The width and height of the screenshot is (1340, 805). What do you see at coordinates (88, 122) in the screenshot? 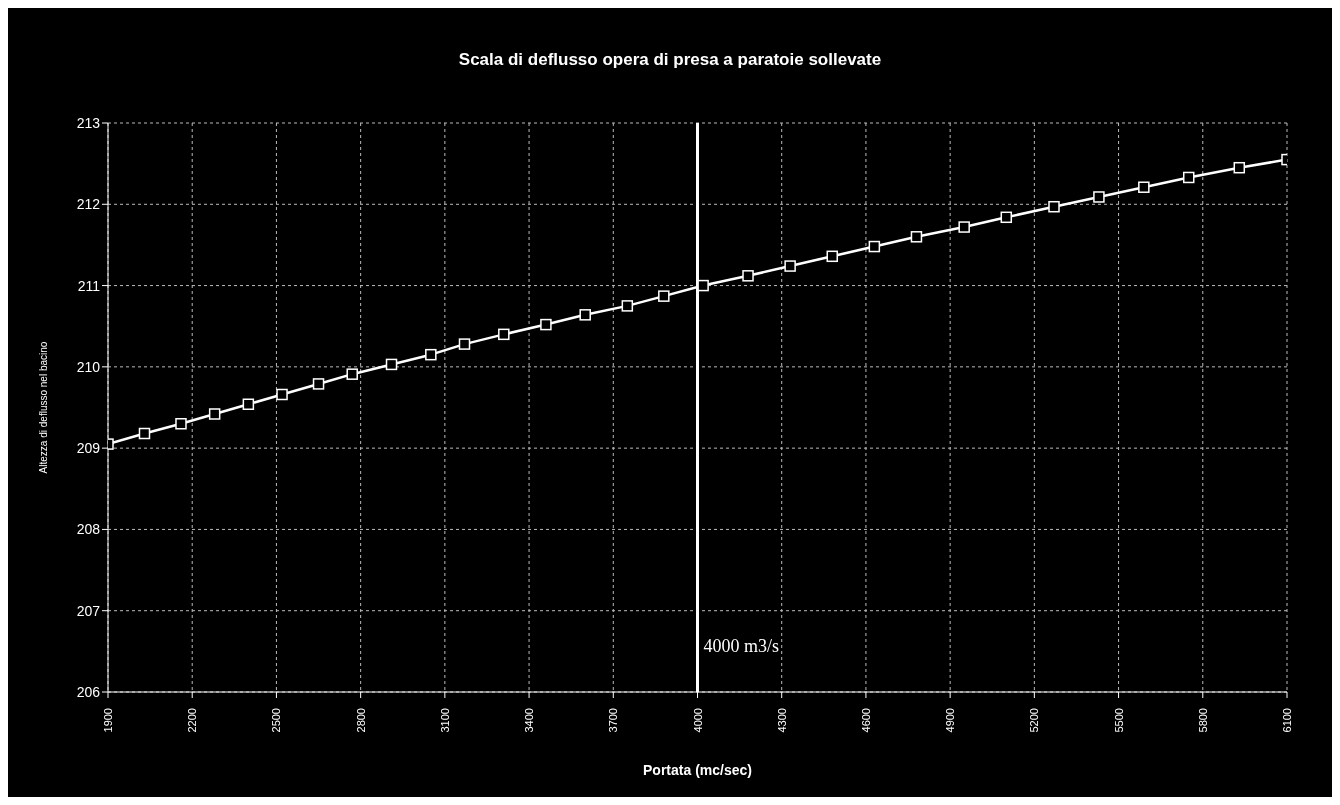
I see `y-tick-label: 213` at bounding box center [88, 122].